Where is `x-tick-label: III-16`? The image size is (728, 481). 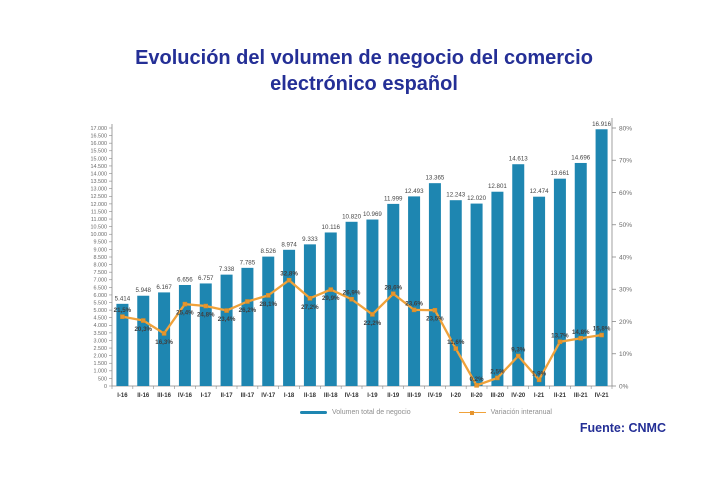 x-tick-label: III-16 is located at coordinates (164, 396).